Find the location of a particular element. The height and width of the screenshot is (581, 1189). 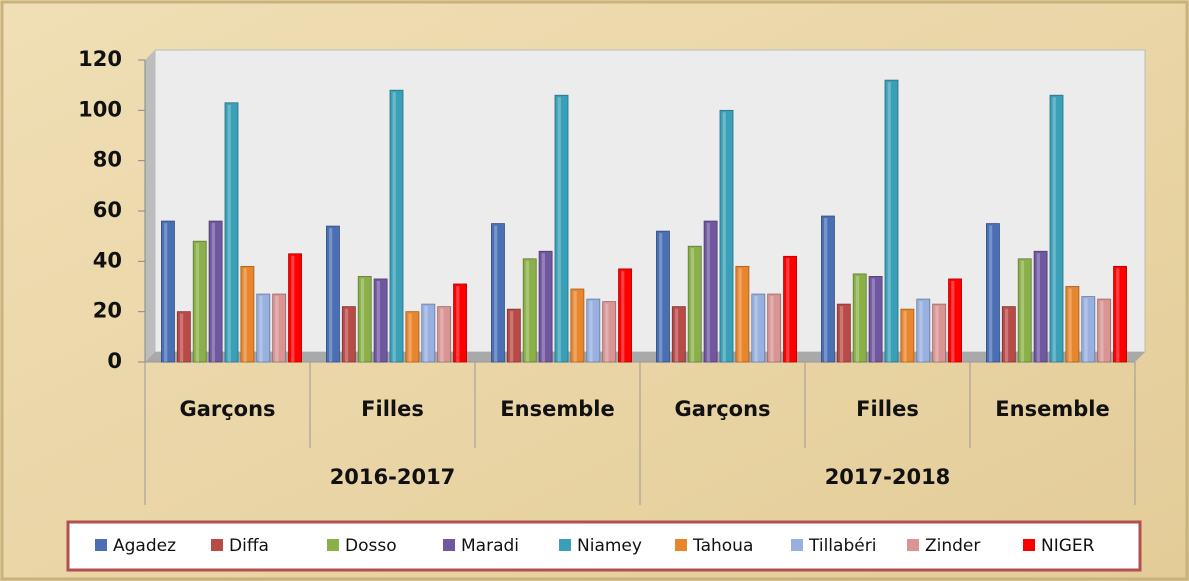

legend-label: Maradi is located at coordinates (490, 546).